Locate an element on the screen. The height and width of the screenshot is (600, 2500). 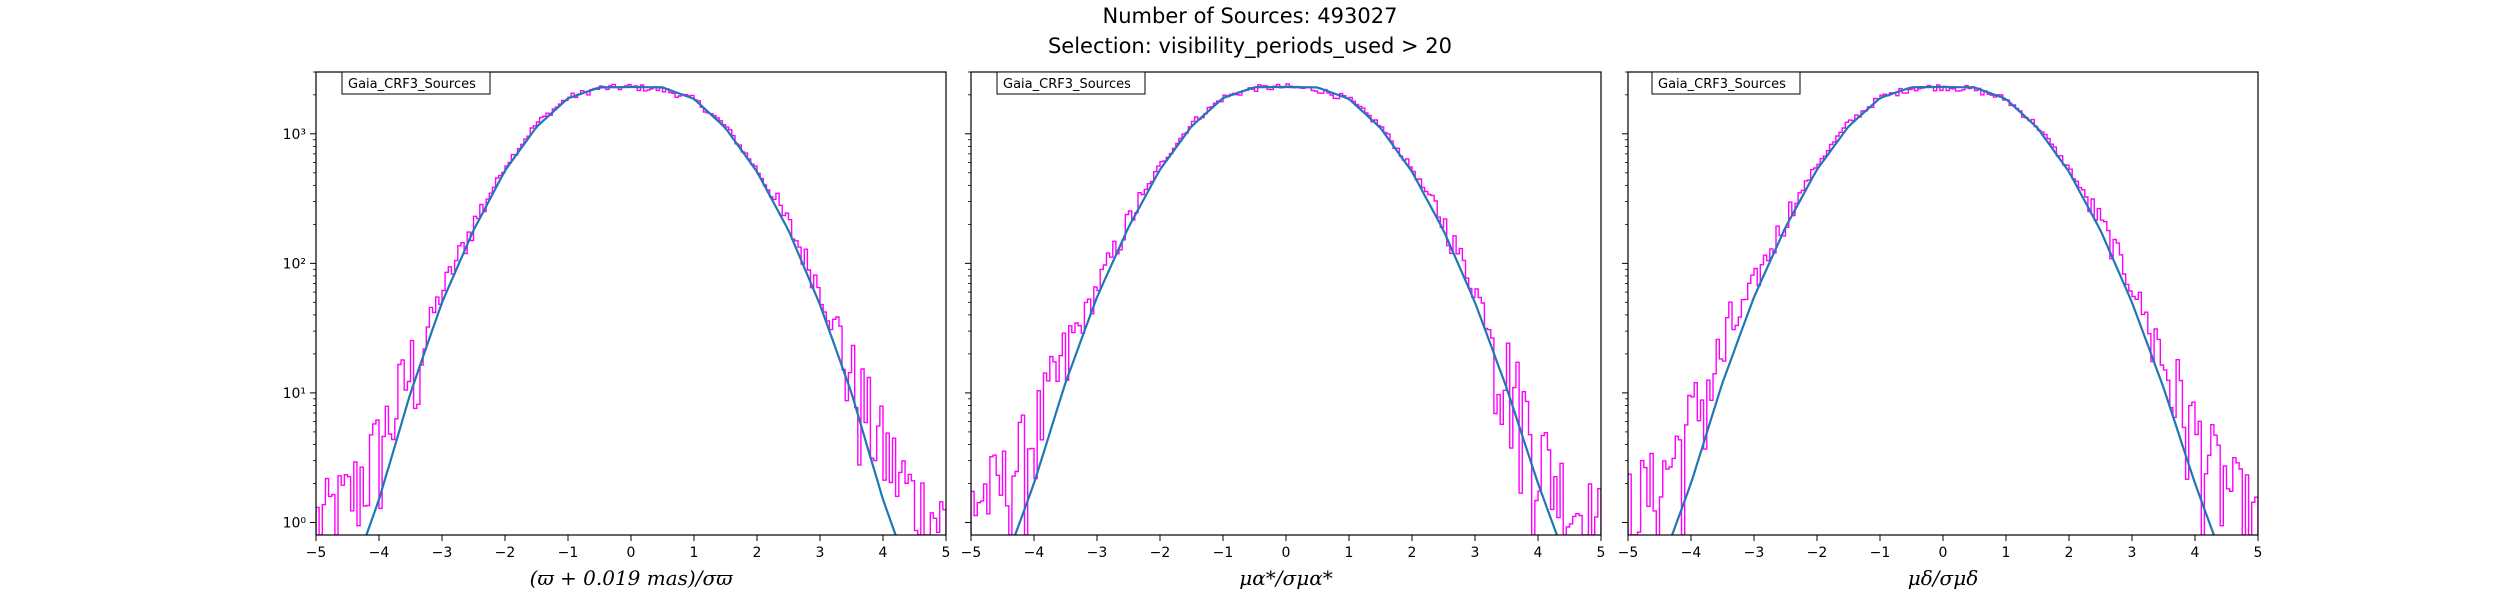
figure-subtitle: Selection: visibility_periods_used > 20 is located at coordinates (1250, 46).